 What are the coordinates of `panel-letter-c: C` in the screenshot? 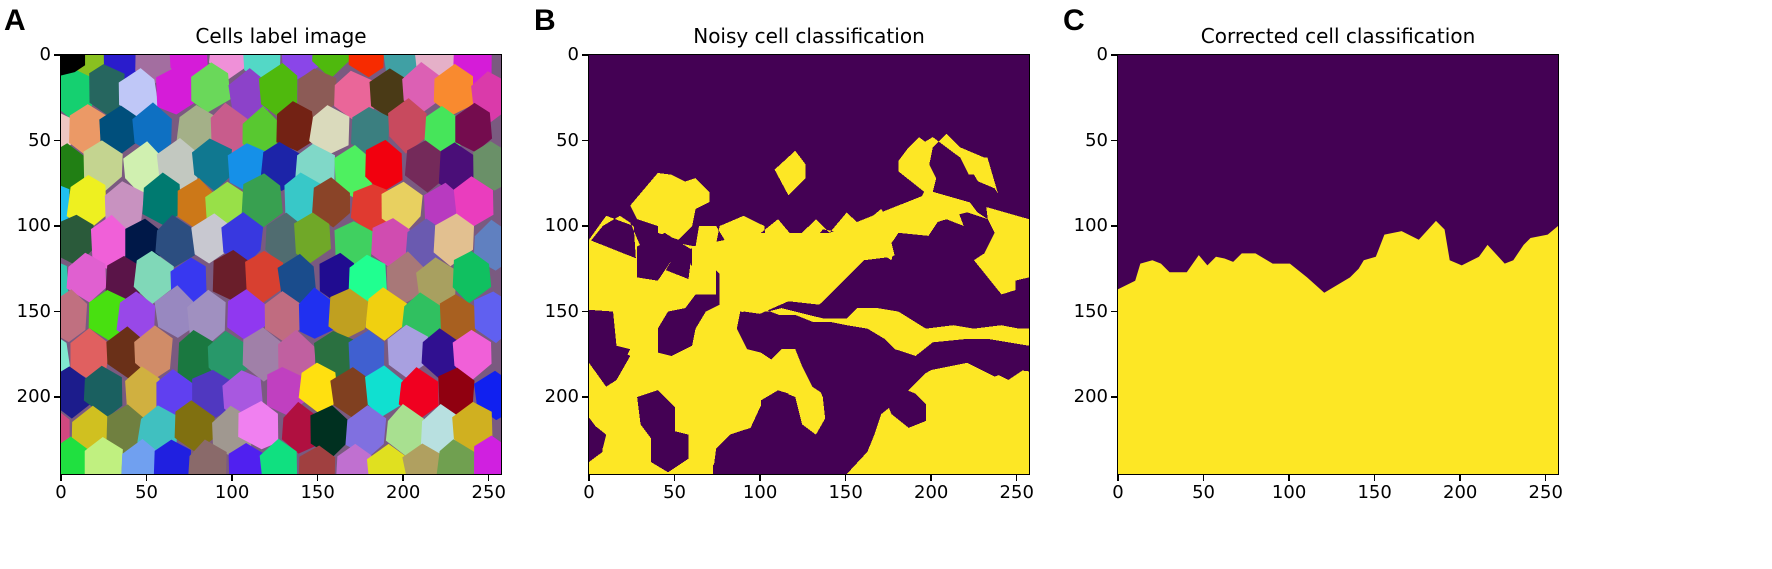 It's located at (1074, 20).